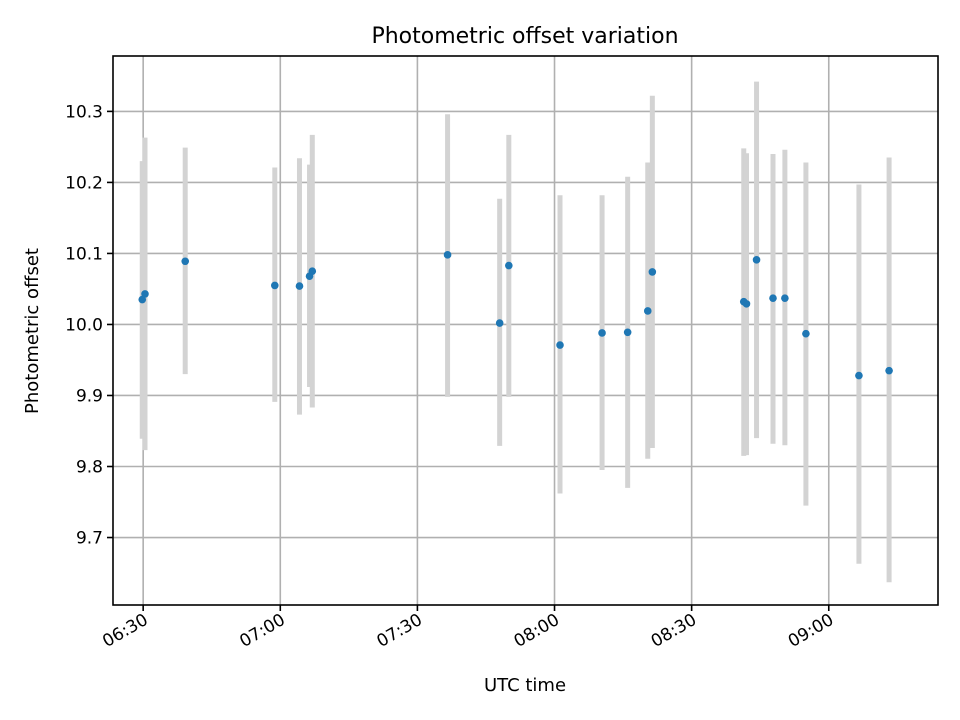  Describe the element at coordinates (525, 685) in the screenshot. I see `x-axis-label: UTC time` at that location.